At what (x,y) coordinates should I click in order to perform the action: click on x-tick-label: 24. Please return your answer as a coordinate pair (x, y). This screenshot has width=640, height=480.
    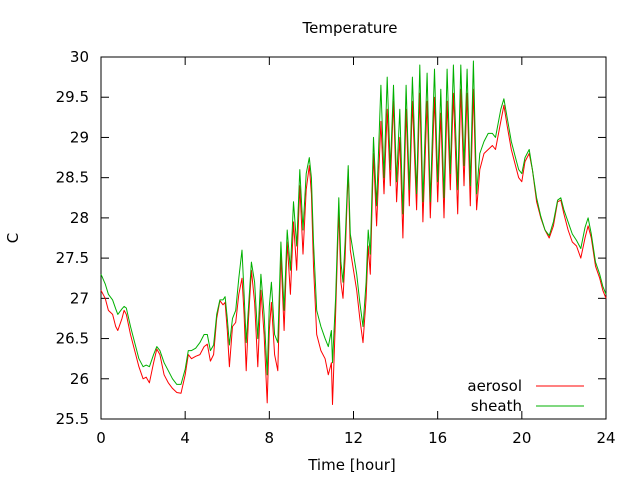
    Looking at the image, I should click on (605, 438).